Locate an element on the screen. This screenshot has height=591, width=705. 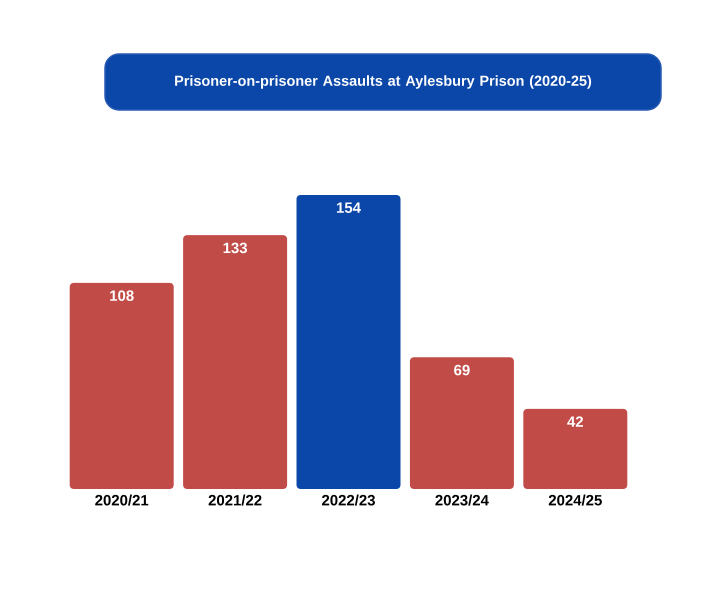
data-label: 154 is located at coordinates (348, 207).